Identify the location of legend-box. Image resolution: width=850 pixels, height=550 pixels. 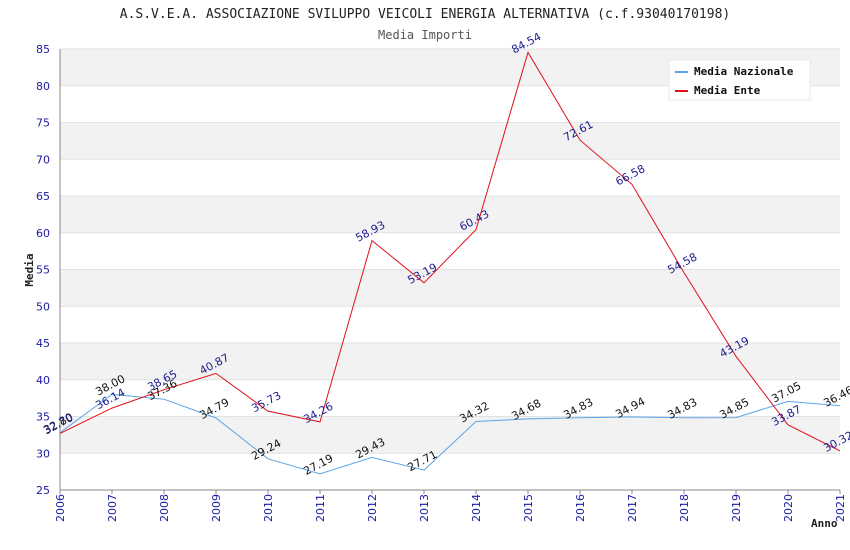
(739, 80).